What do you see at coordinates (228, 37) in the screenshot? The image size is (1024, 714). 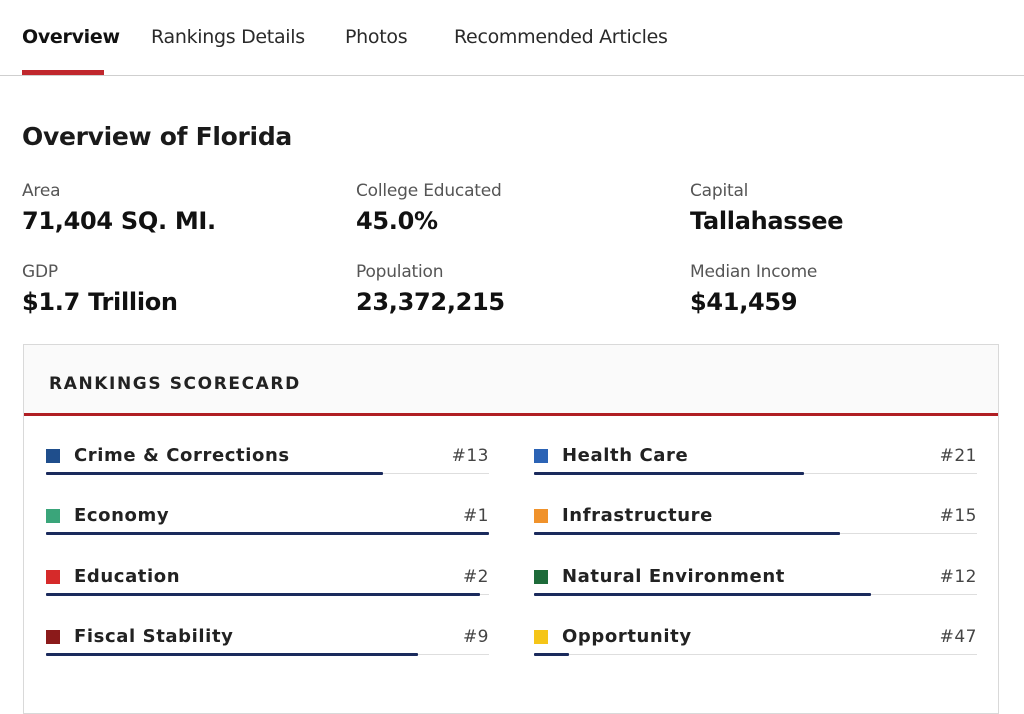 I see `tab-rankings-details: Rankings Details` at bounding box center [228, 37].